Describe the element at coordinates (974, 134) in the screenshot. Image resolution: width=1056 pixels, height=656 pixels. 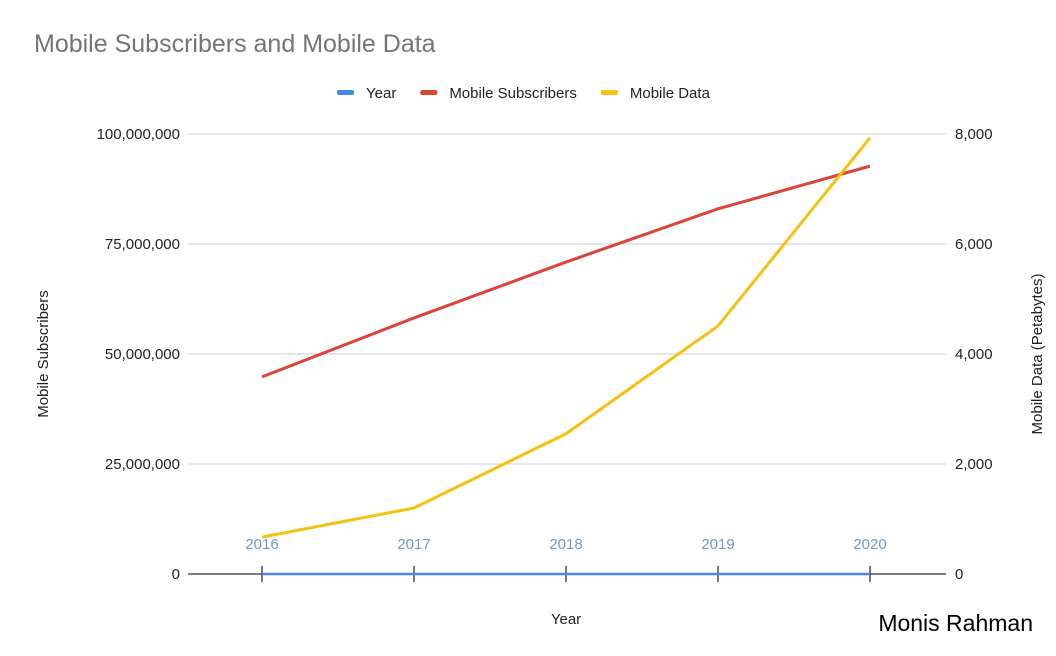
I see `right-tick-label: 8,000` at that location.